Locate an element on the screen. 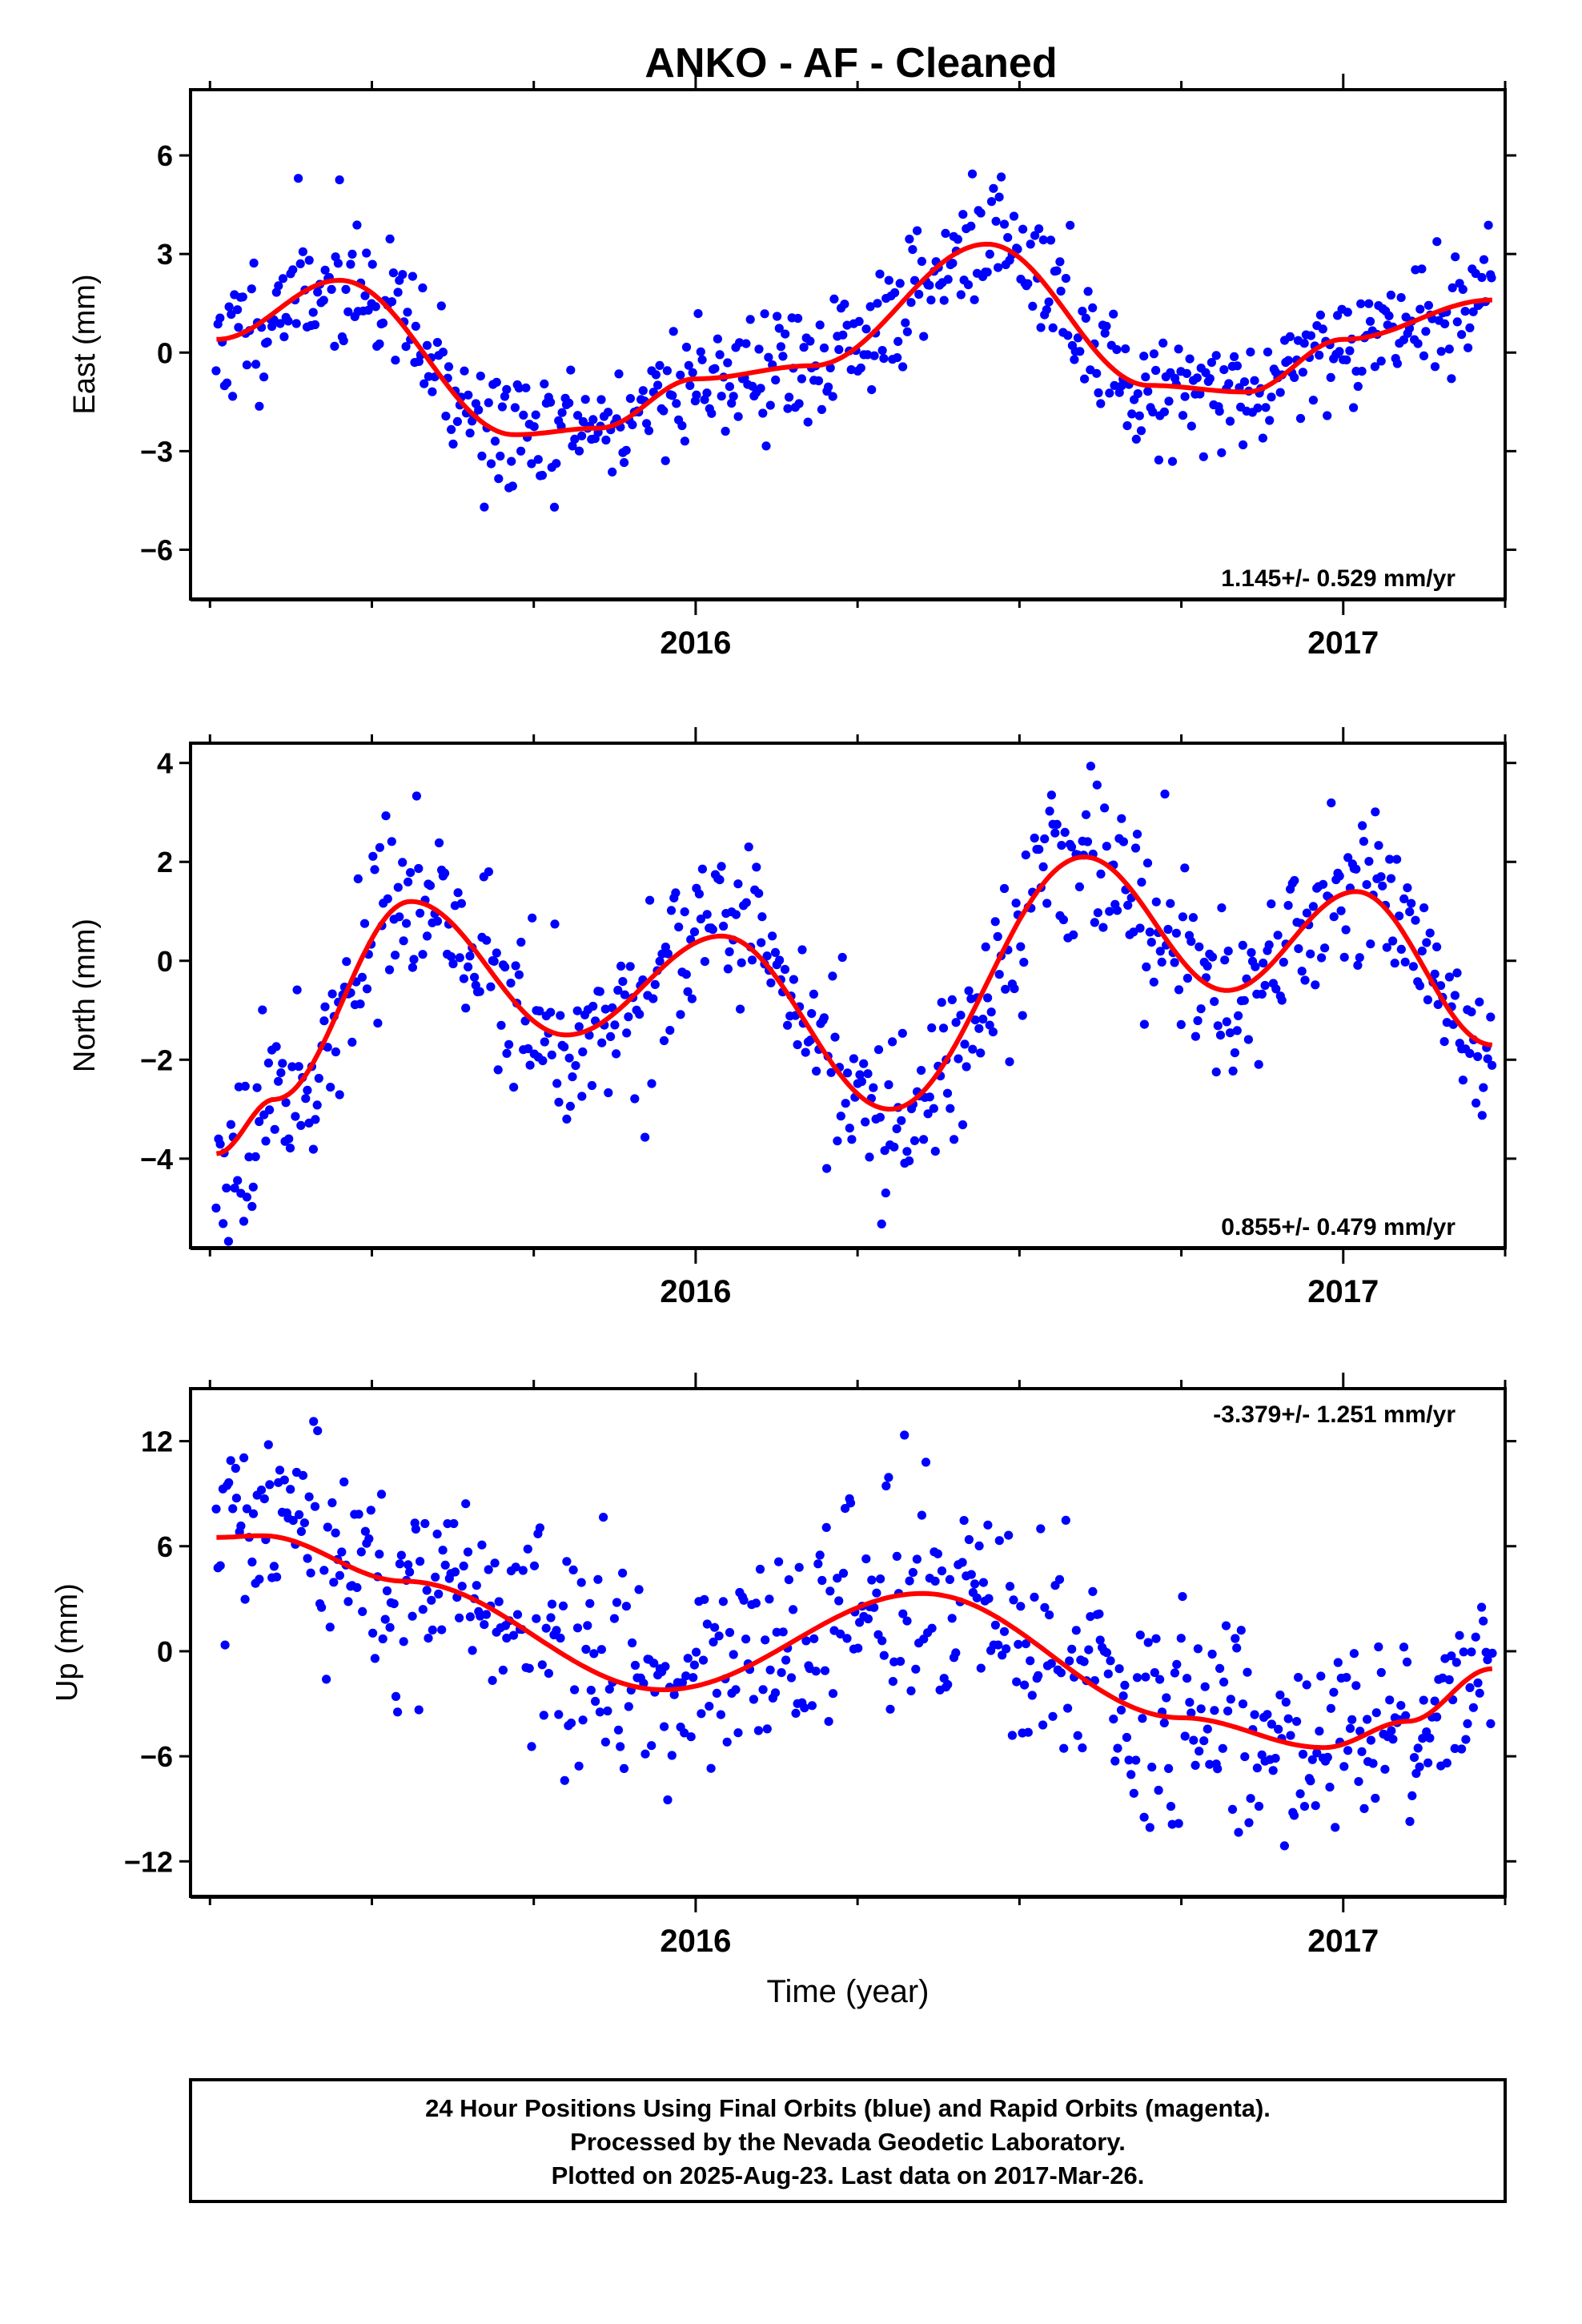 This screenshot has width=1582, height=2324. plot-area is located at coordinates (853, 340).